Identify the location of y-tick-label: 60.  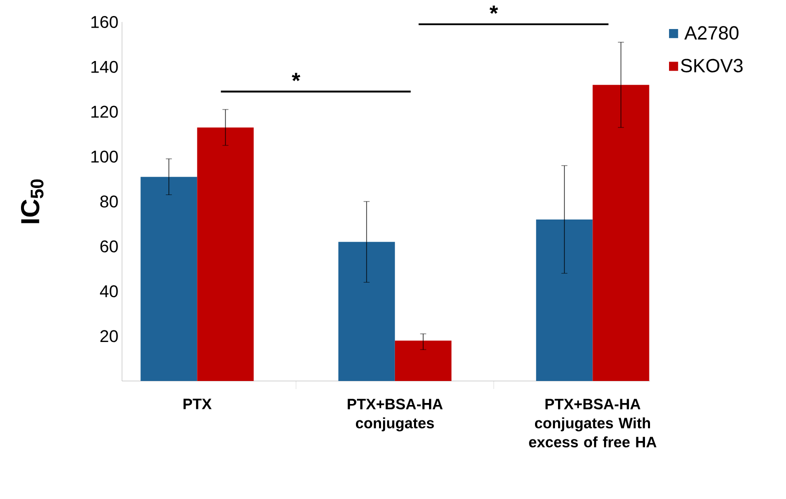
(109, 246).